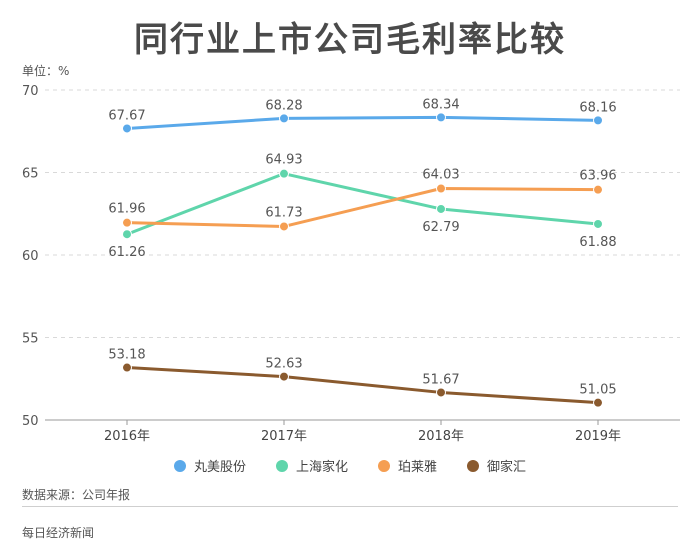  Describe the element at coordinates (30, 174) in the screenshot. I see `y-tick-label: 65` at that location.